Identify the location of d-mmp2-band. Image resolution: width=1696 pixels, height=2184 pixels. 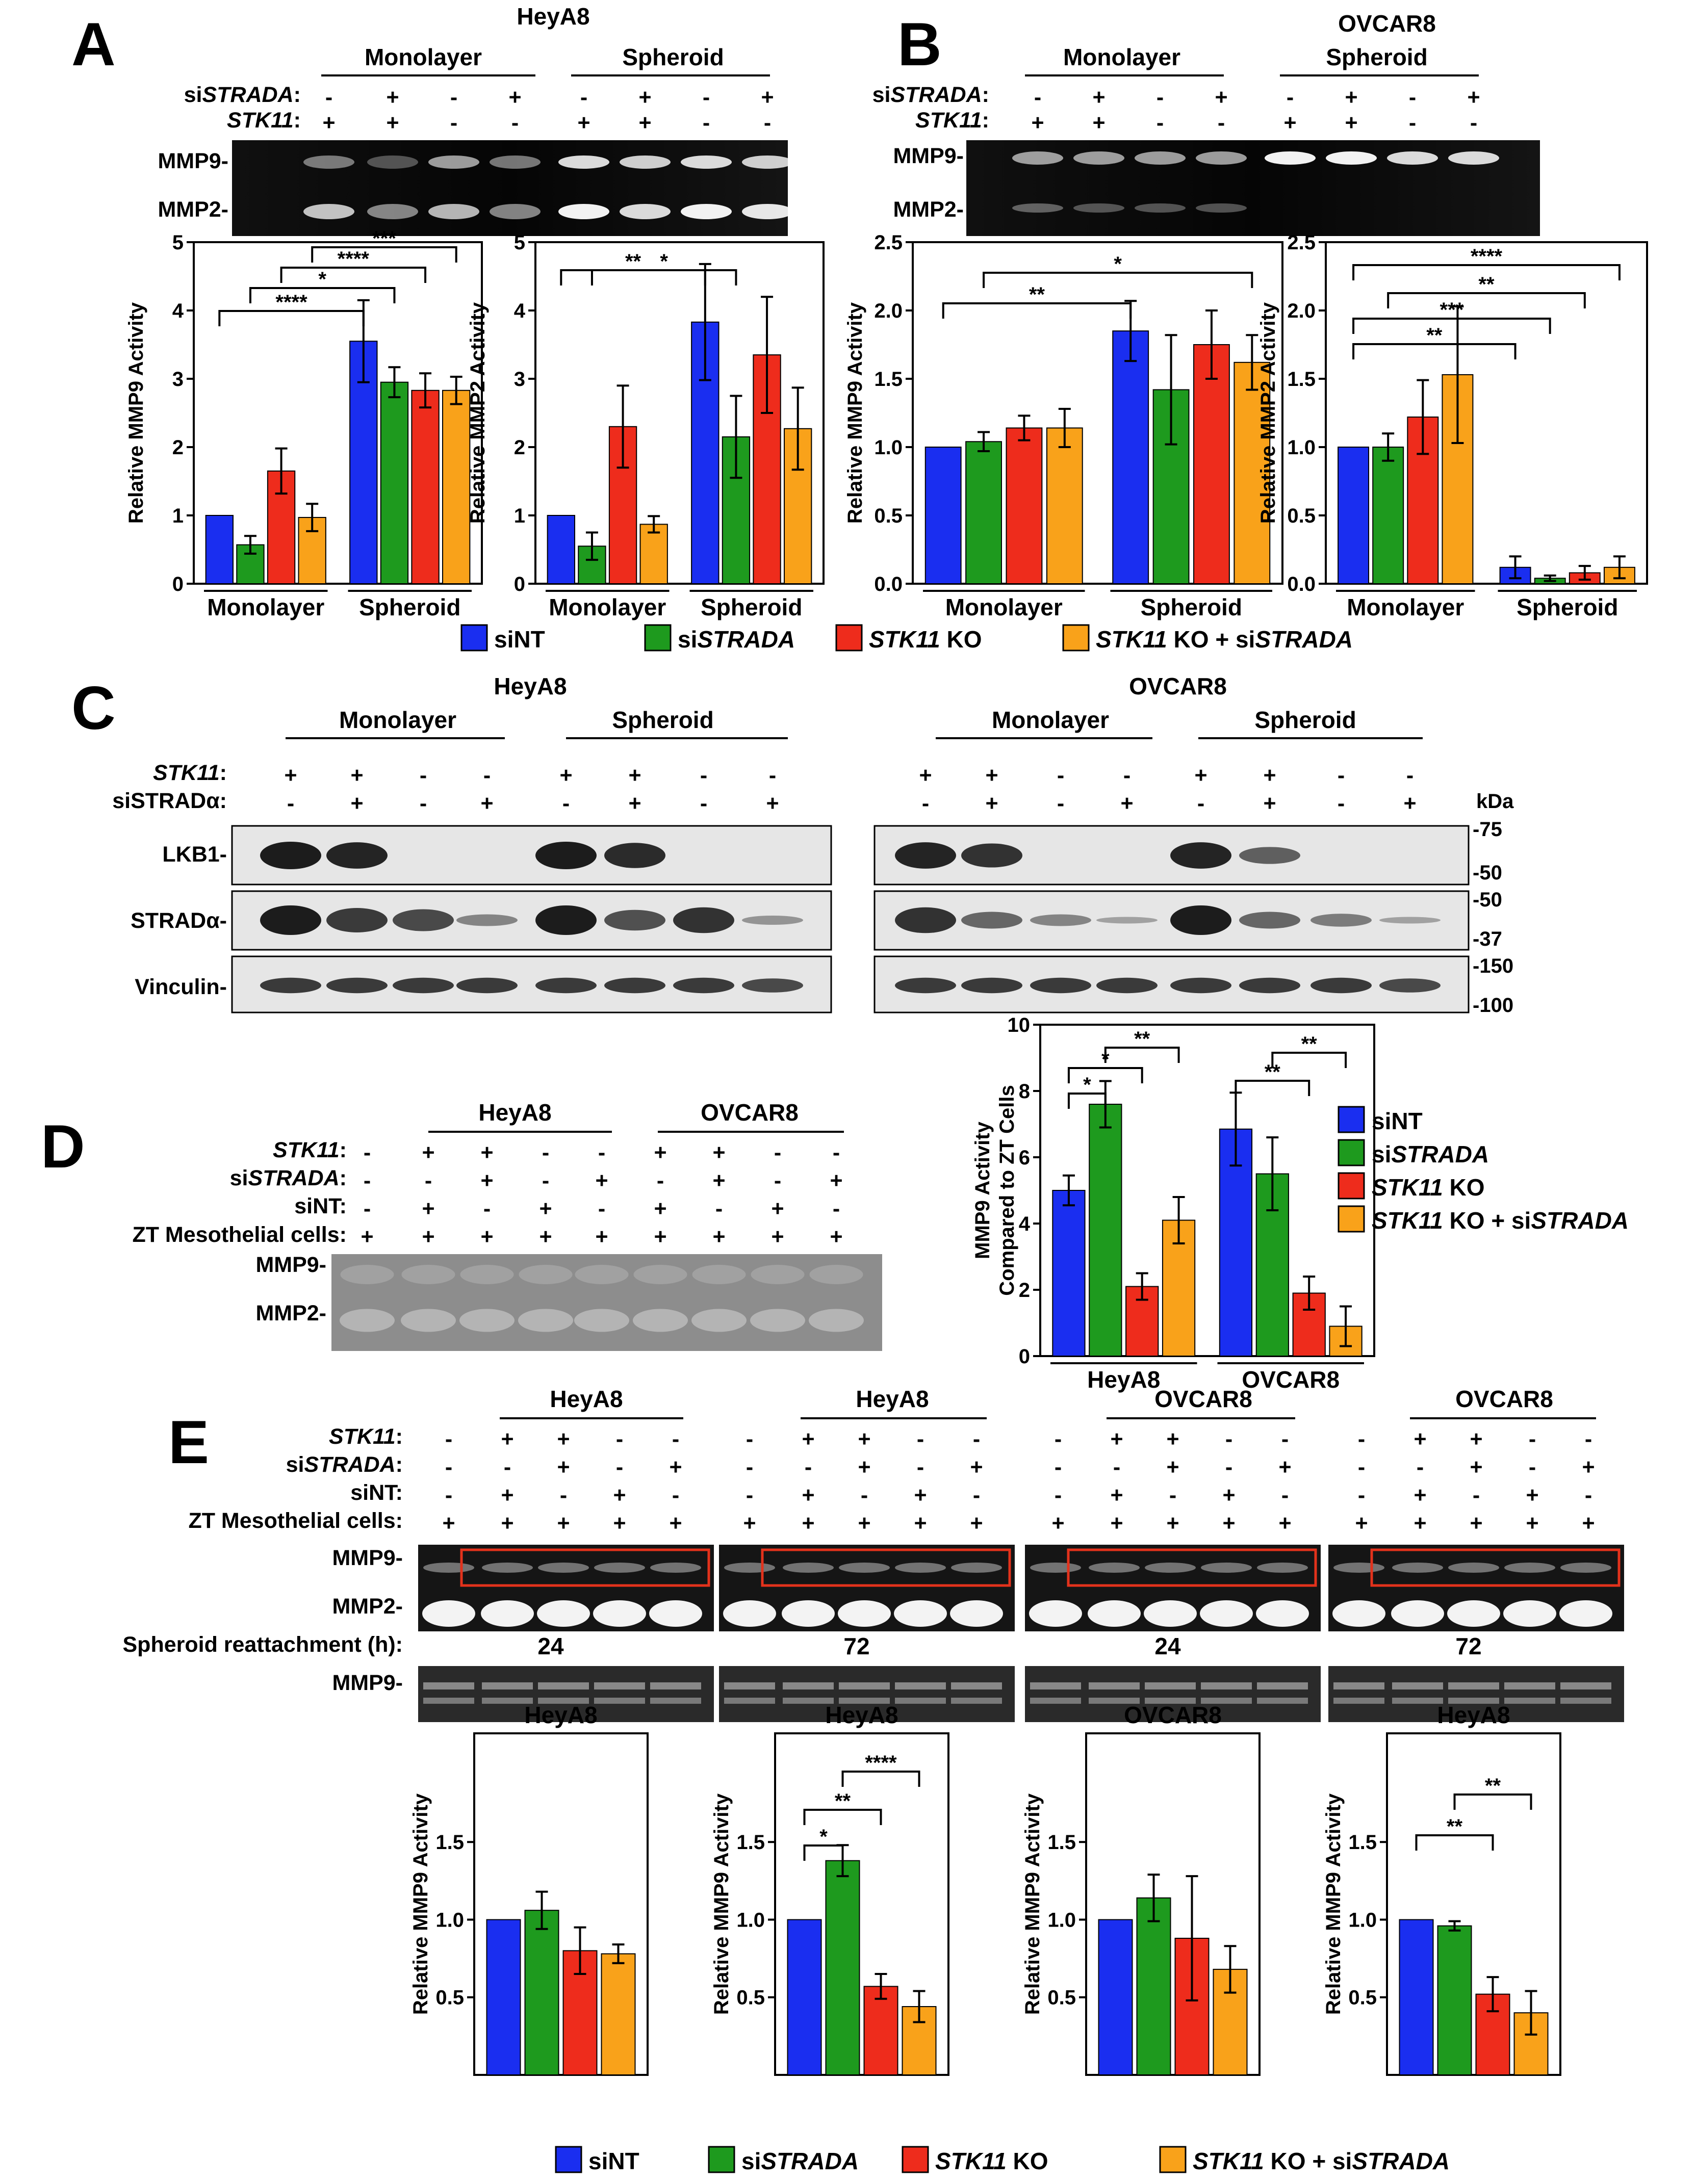
(777, 1320).